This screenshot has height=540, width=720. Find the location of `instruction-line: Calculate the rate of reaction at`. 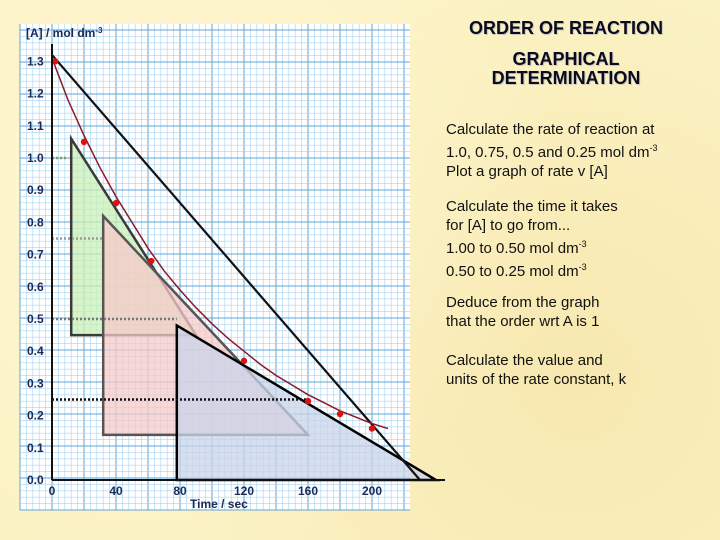

instruction-line: Calculate the rate of reaction at is located at coordinates (550, 129).